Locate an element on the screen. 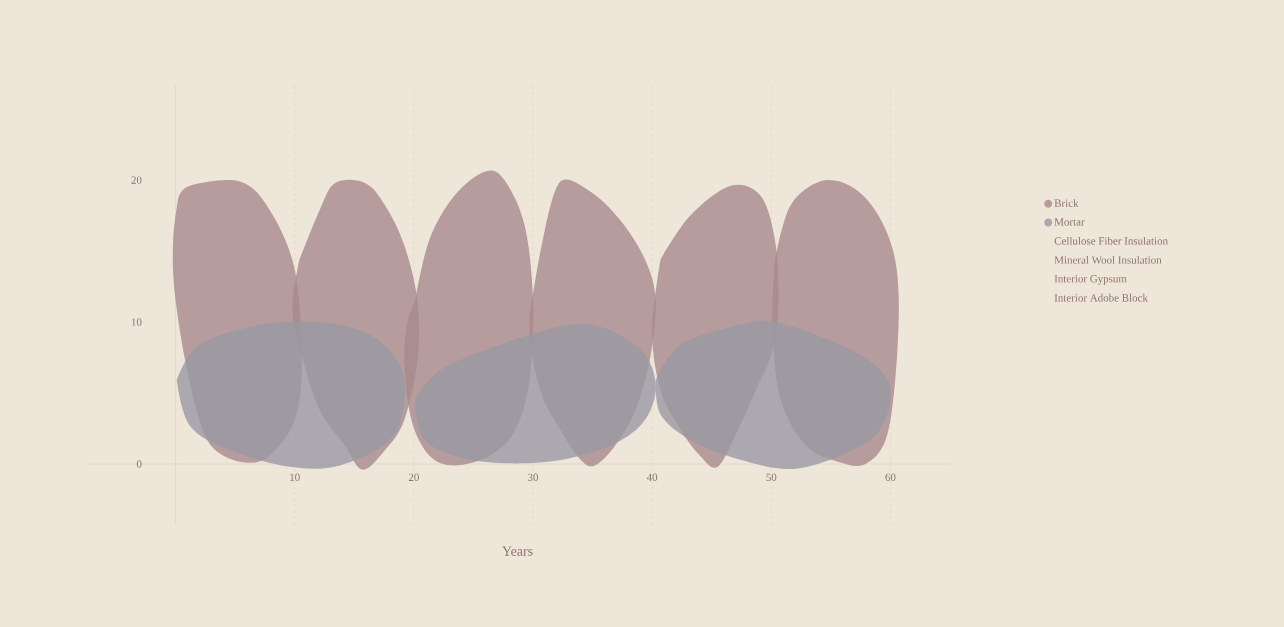  x-tick-label: 50 is located at coordinates (771, 477).